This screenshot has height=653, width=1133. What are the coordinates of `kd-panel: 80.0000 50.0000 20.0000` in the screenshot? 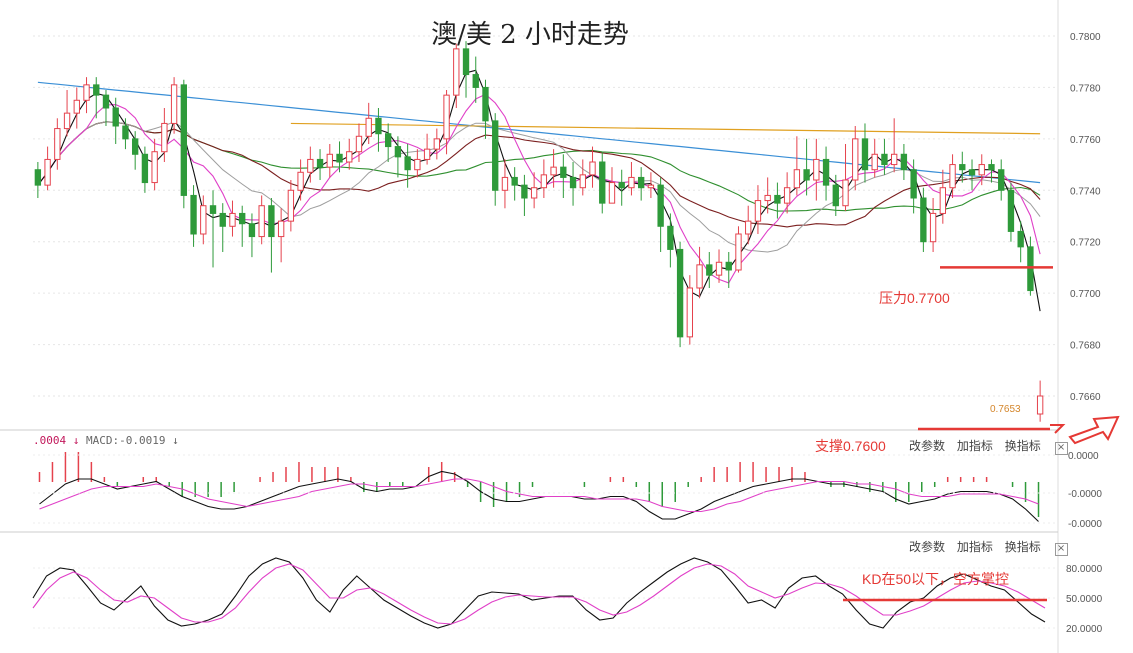 It's located at (567, 596).